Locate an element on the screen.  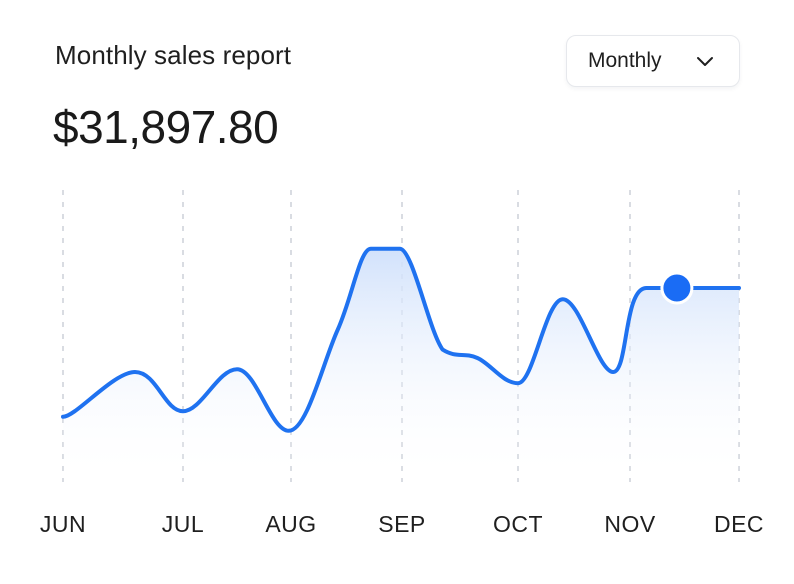
x-tick-label-jun: JUN is located at coordinates (63, 524).